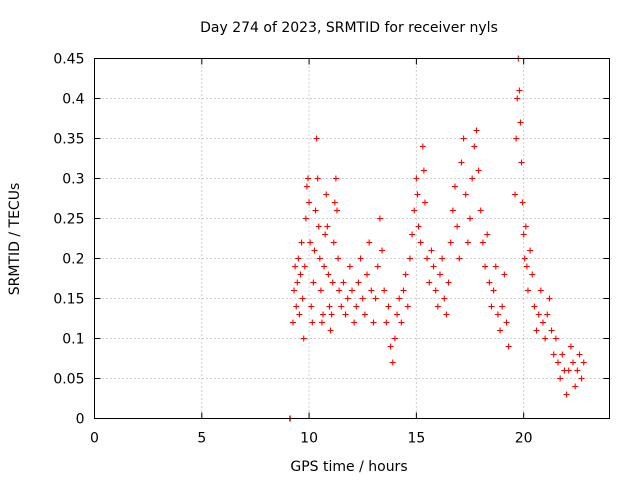 Image resolution: width=640 pixels, height=480 pixels. What do you see at coordinates (73, 180) in the screenshot?
I see `y-tick-label: 0.3` at bounding box center [73, 180].